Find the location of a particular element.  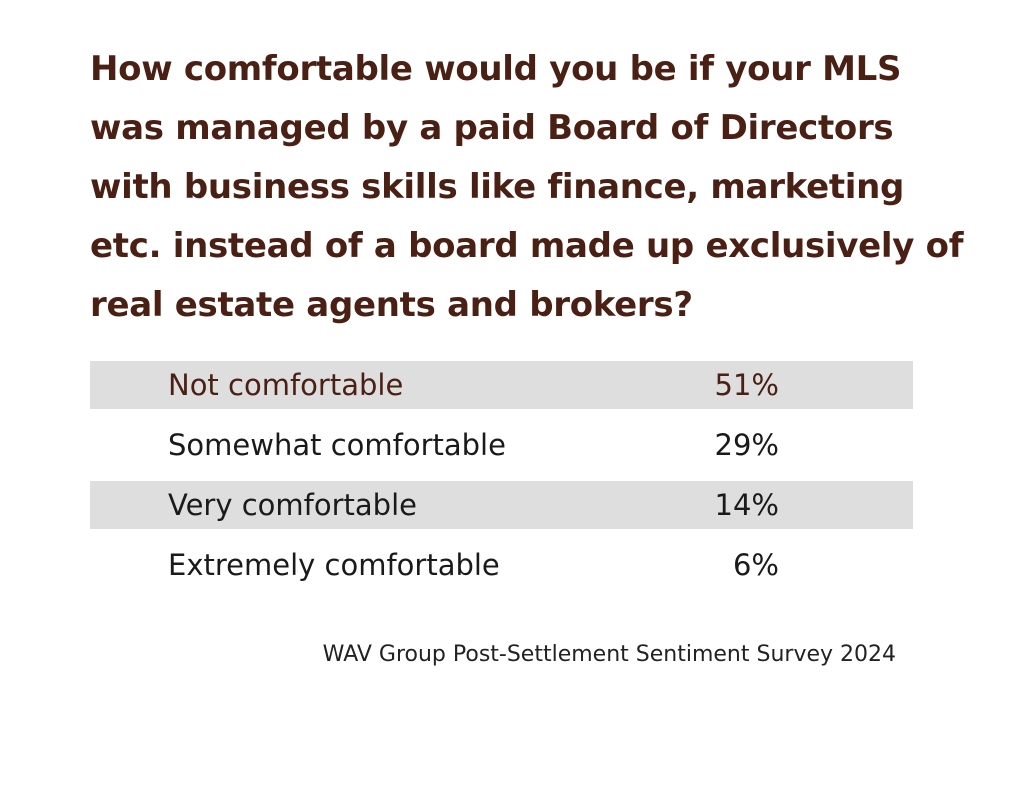

row-value: 29% is located at coordinates (746, 445).